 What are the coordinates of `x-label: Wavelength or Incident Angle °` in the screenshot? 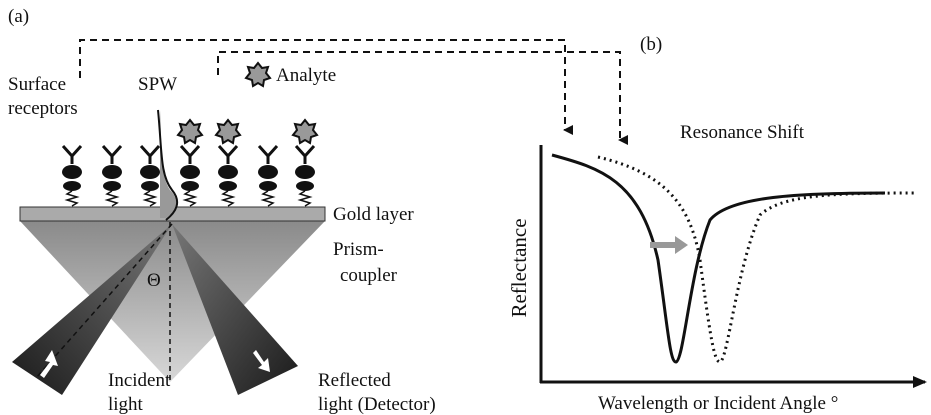 It's located at (718, 403).